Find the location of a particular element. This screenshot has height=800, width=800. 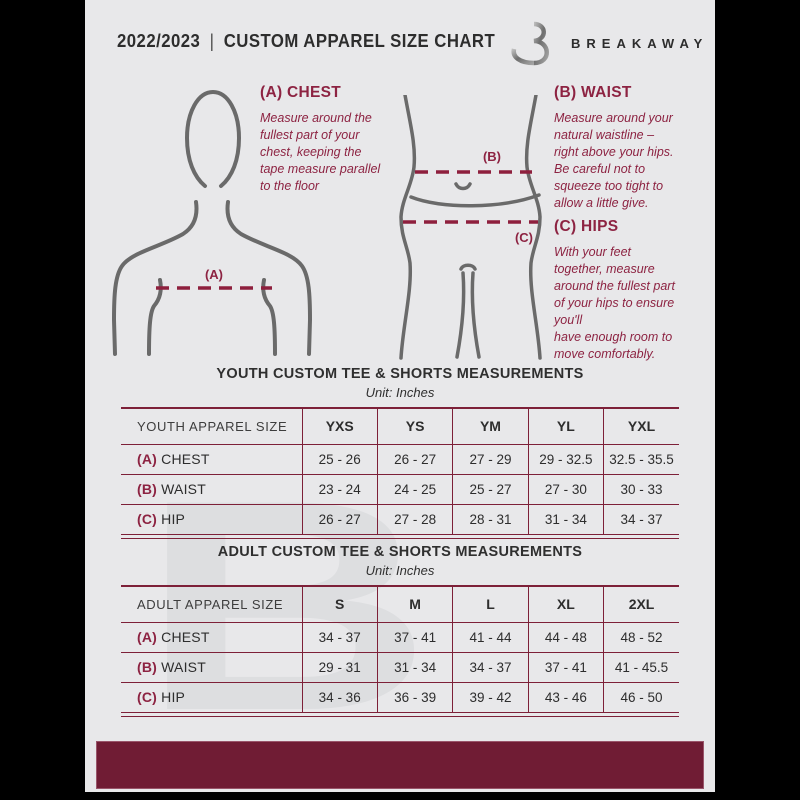

youth-size-header-cell: YOUTH APPAREL SIZE is located at coordinates (211, 426).